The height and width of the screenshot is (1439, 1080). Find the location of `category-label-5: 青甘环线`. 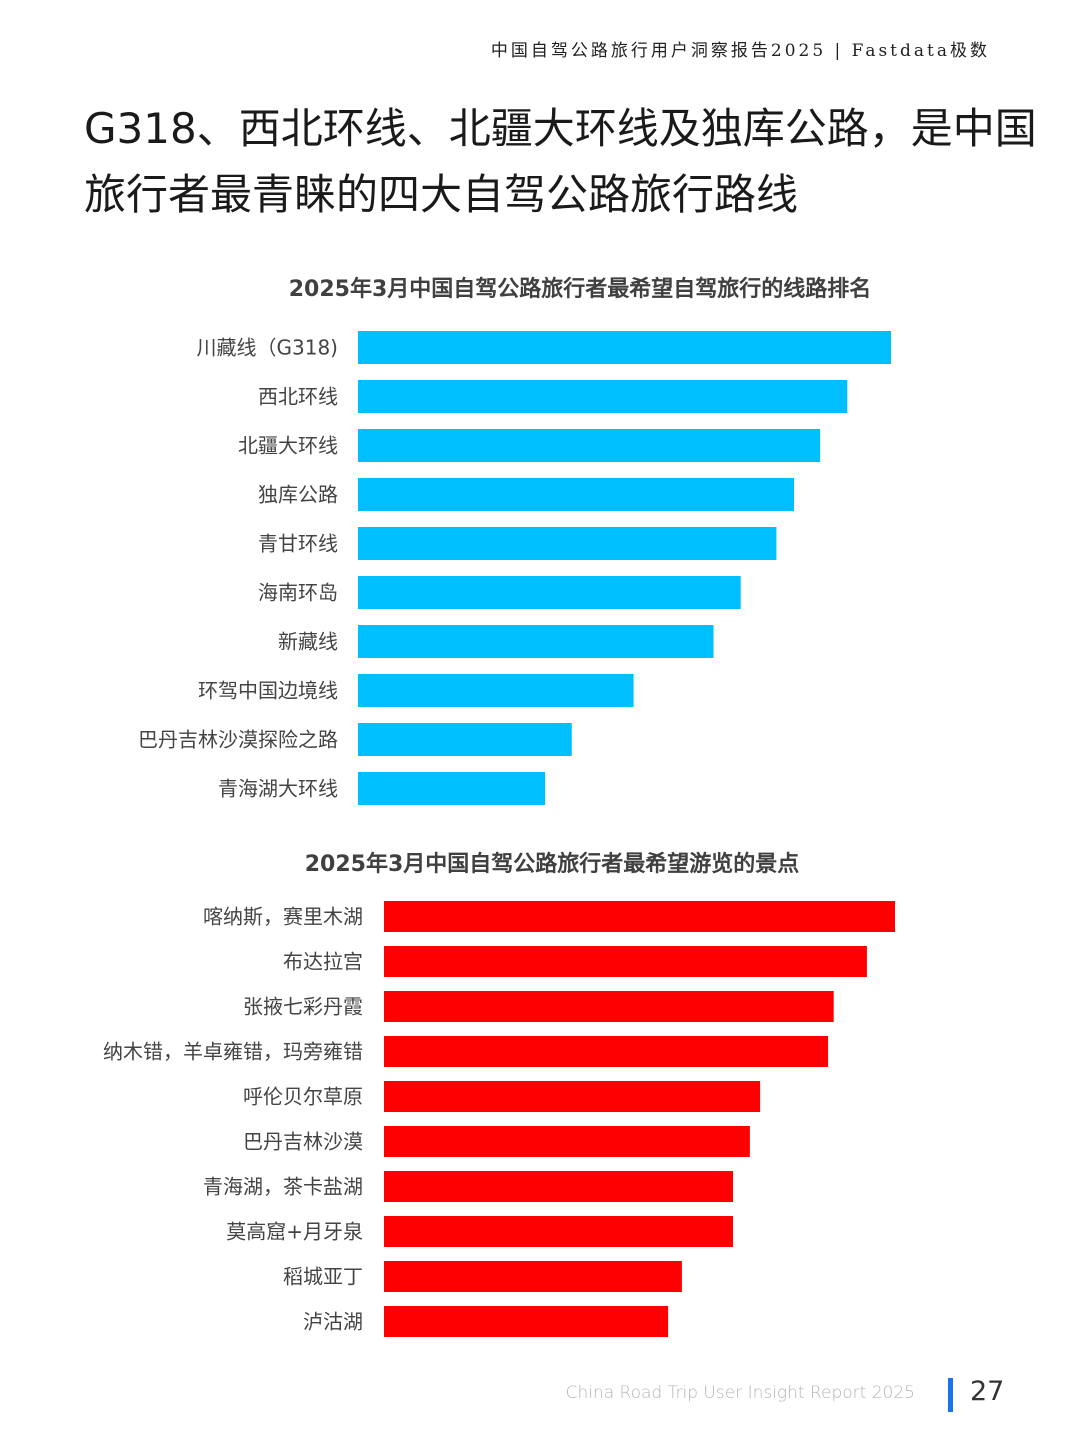

category-label-5: 青甘环线 is located at coordinates (298, 544).